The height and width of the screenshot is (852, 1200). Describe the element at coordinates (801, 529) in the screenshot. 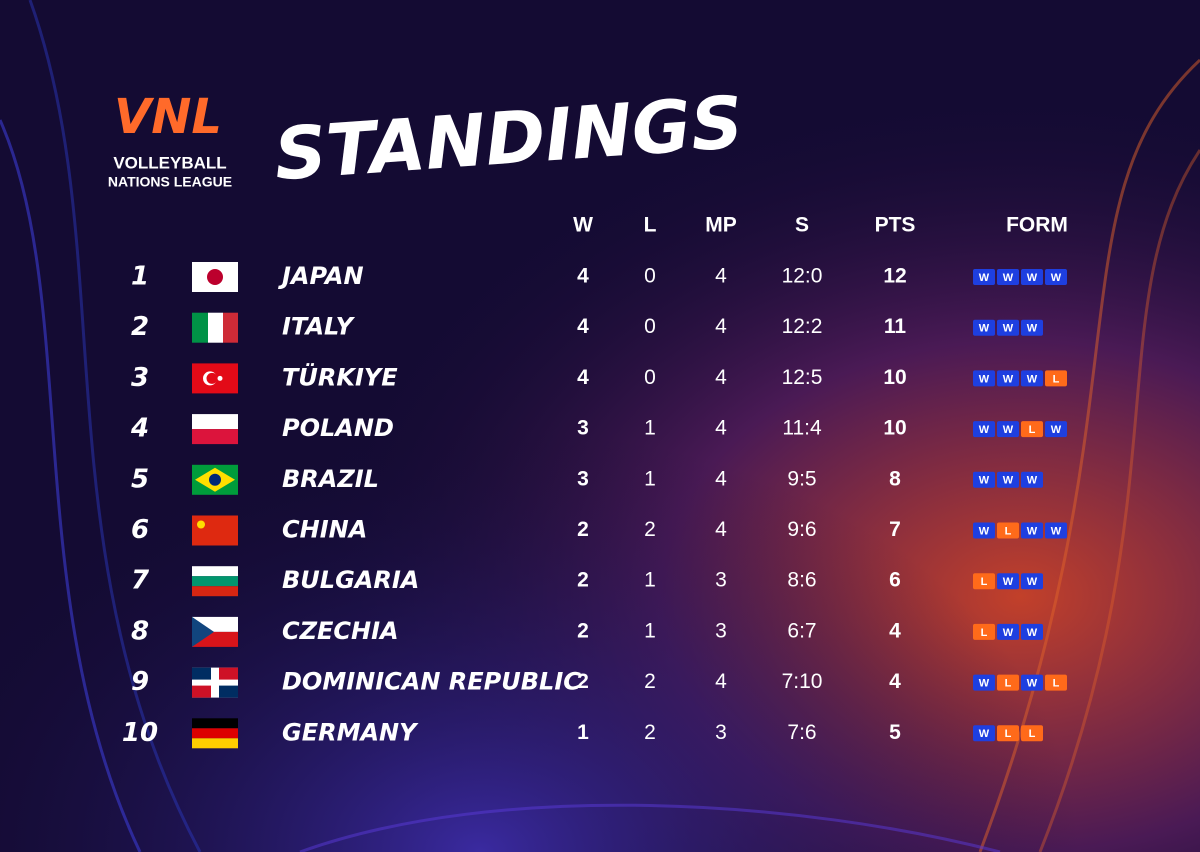

I see `stat: 9:6` at that location.